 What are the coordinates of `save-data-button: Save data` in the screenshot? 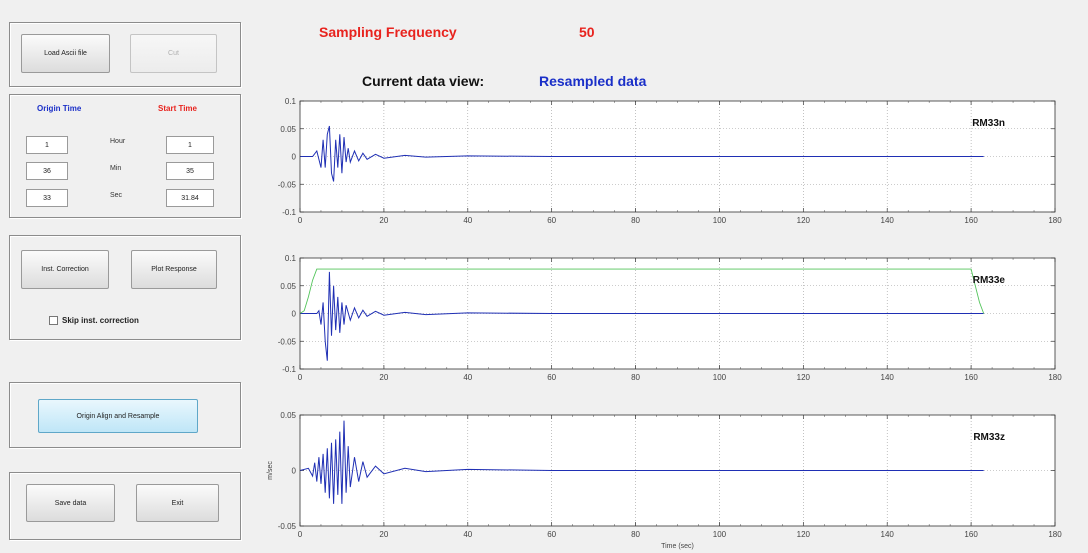 It's located at (70, 503).